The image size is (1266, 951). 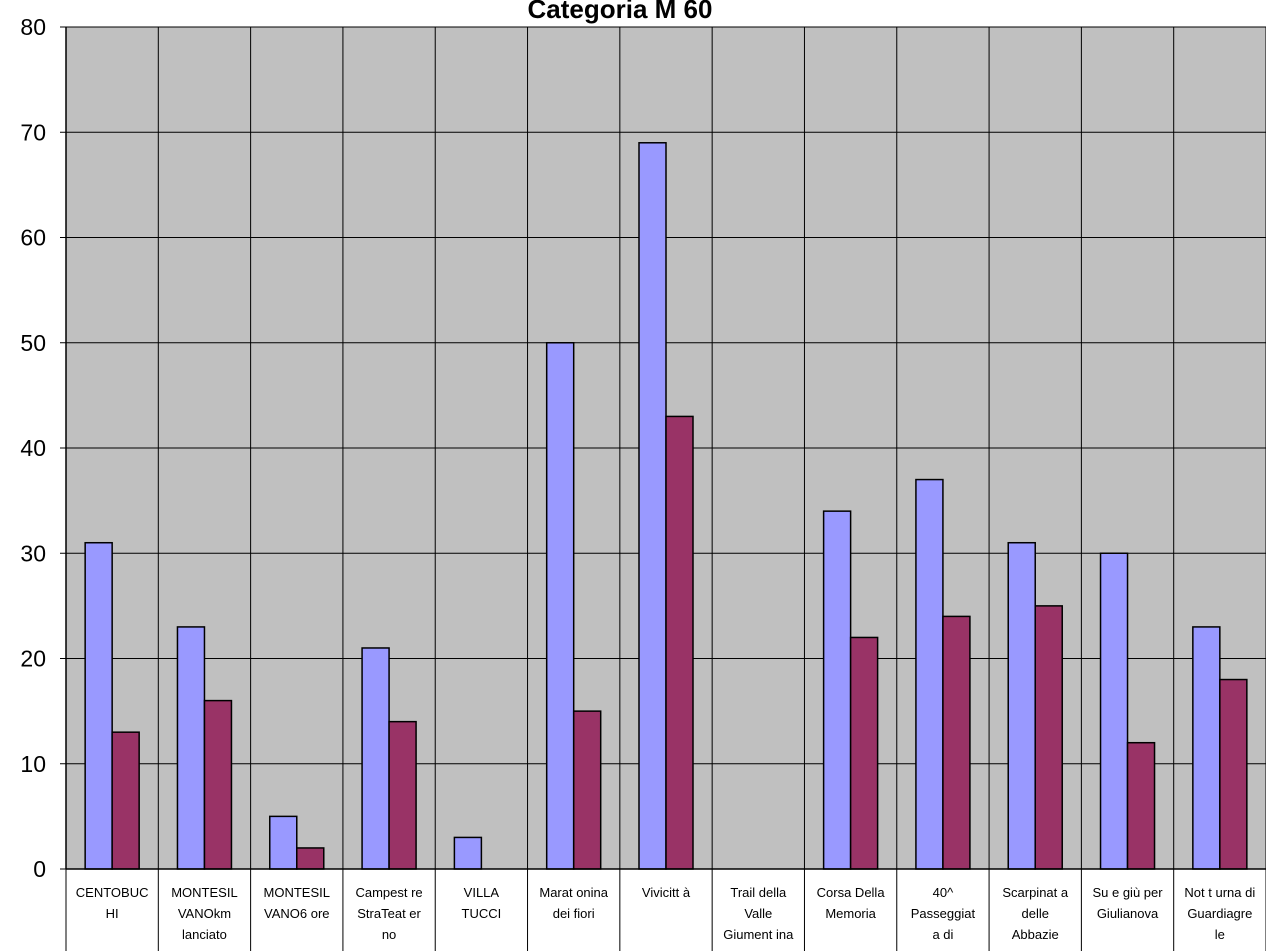 I want to click on x-category-label: Campest re StraTeat er no, so click(x=388, y=913).